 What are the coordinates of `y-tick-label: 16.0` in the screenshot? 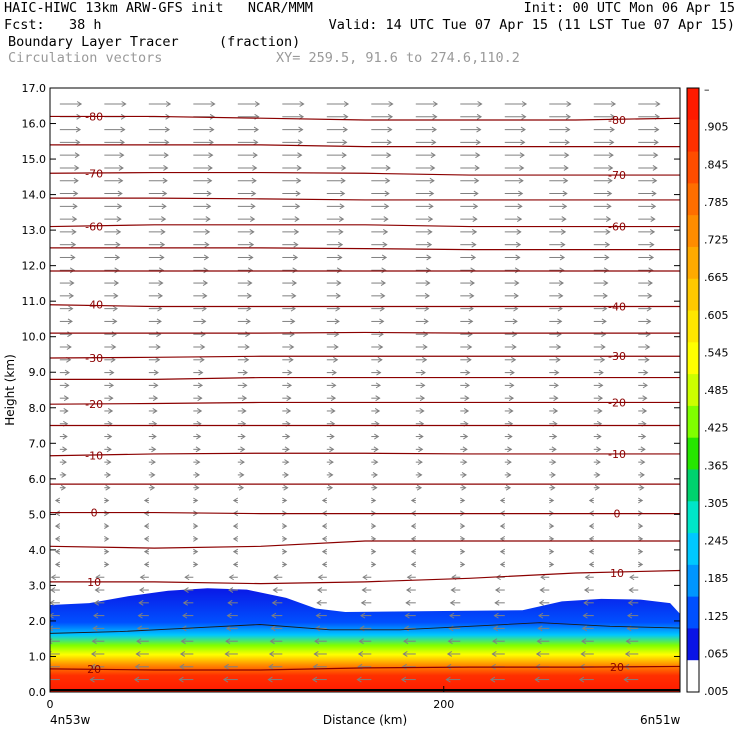 It's located at (34, 124).